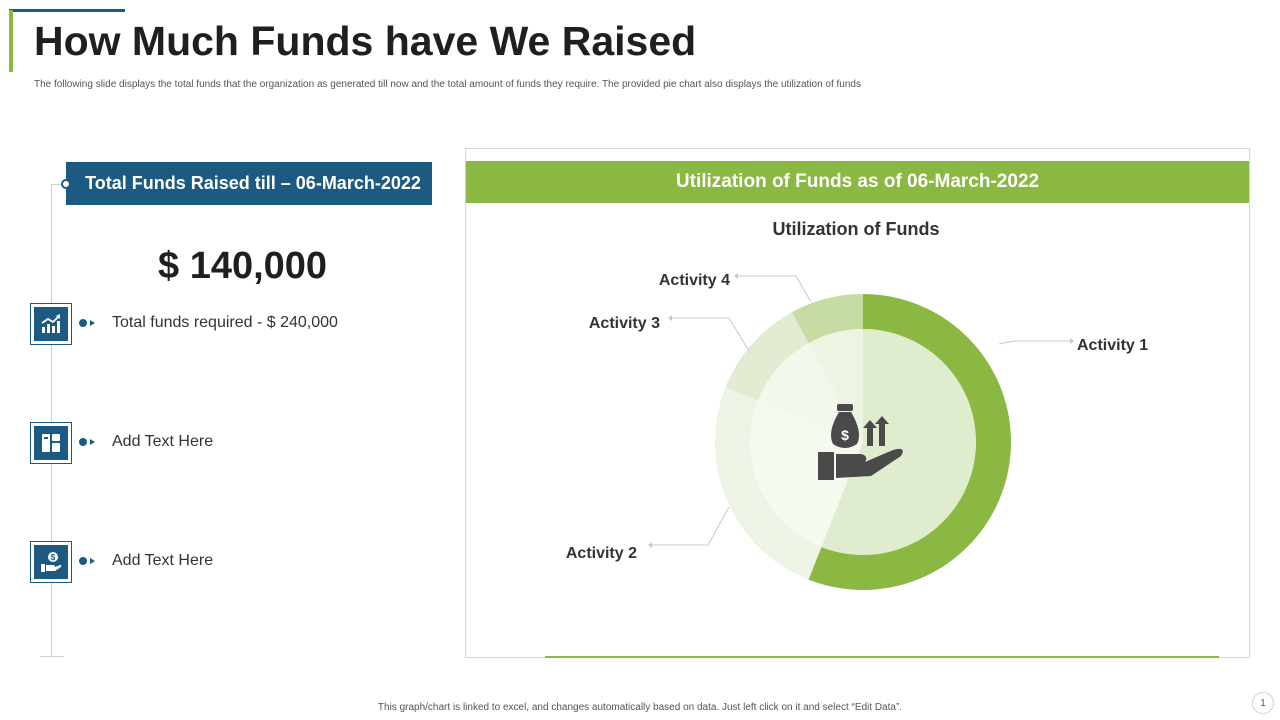 Image resolution: width=1280 pixels, height=720 pixels. What do you see at coordinates (845, 435) in the screenshot?
I see `dollar-glyph: $` at bounding box center [845, 435].